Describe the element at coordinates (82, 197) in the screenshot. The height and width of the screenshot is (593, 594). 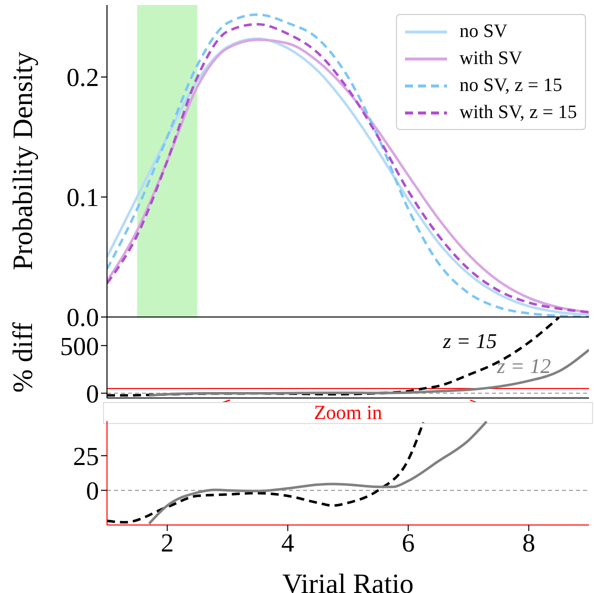
I see `y-tick-label: 0.1` at that location.